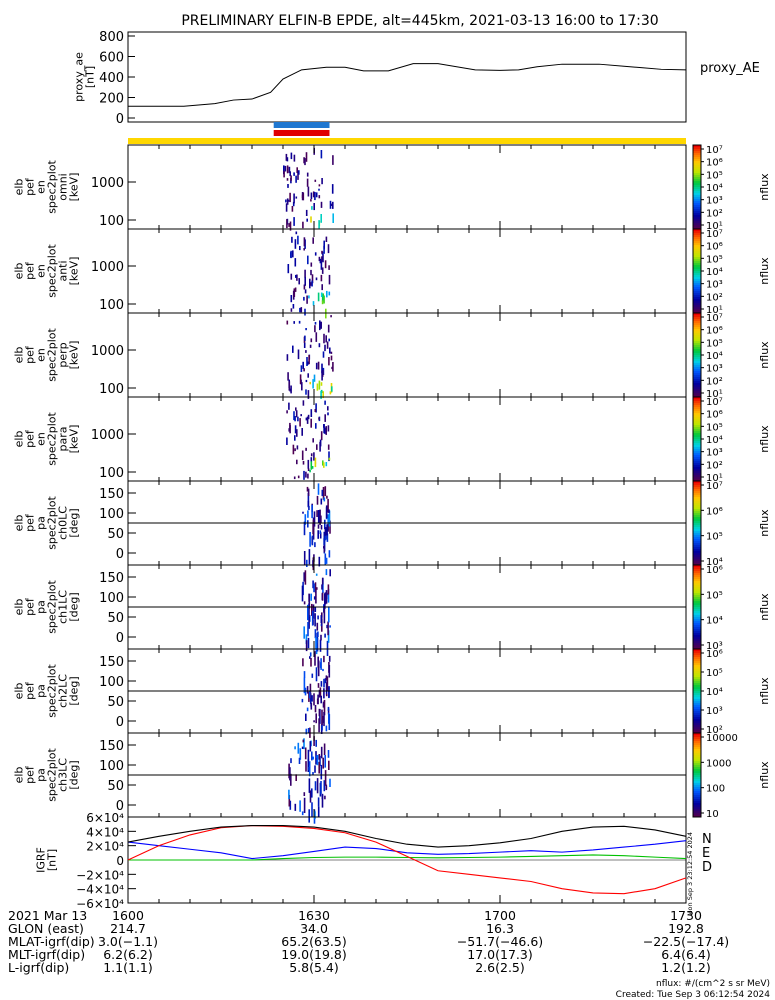 The image size is (775, 1000). What do you see at coordinates (47, 915) in the screenshot?
I see `footer-row-label: 2021 Mar 13` at bounding box center [47, 915].